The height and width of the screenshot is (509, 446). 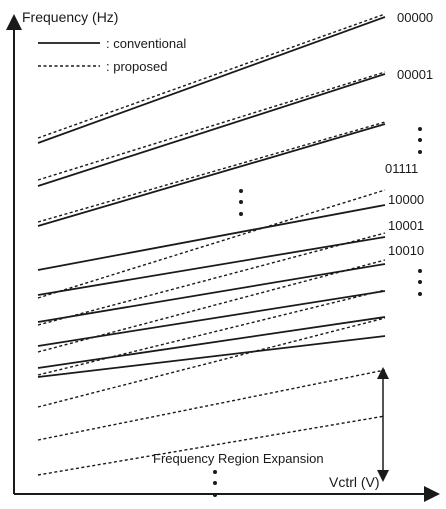 I want to click on legend: : conventional : proposed, so click(x=112, y=55).